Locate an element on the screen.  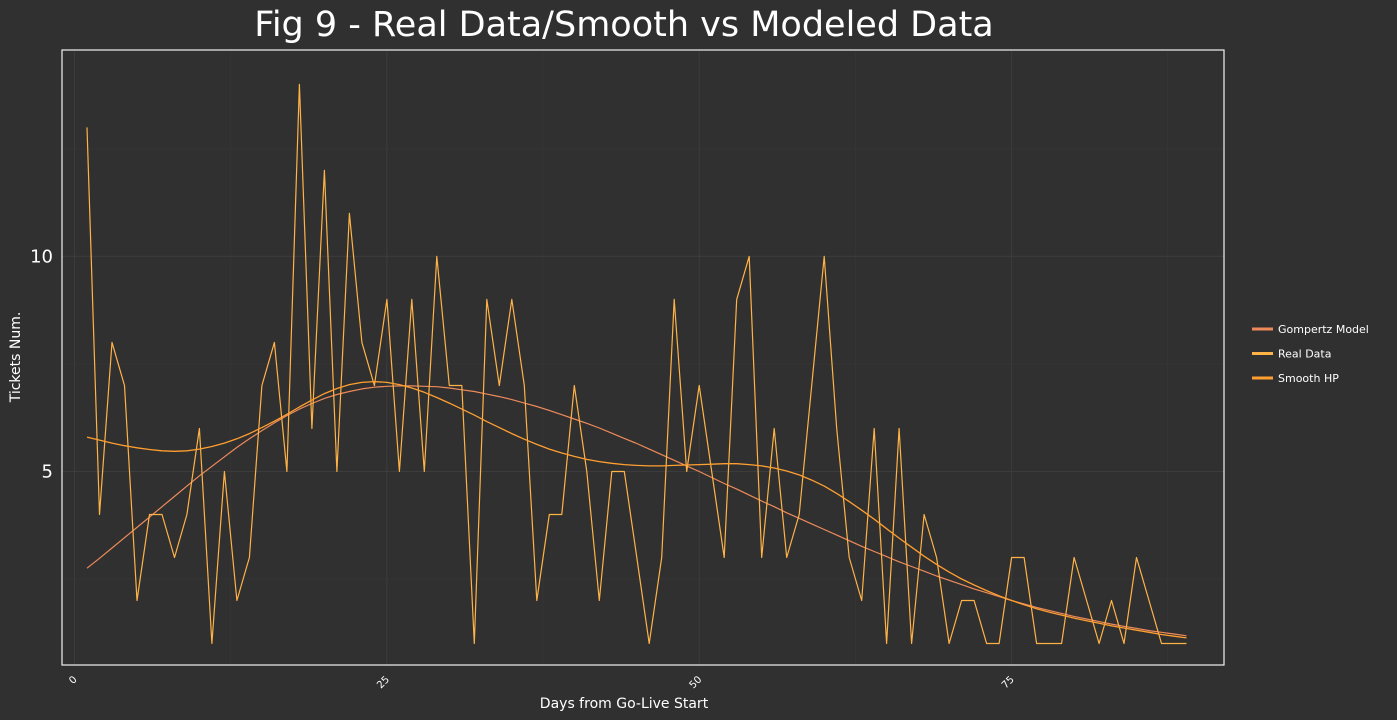
chart-title: Fig 9 - Real Data/Smooth vs Modeled Data is located at coordinates (624, 25).